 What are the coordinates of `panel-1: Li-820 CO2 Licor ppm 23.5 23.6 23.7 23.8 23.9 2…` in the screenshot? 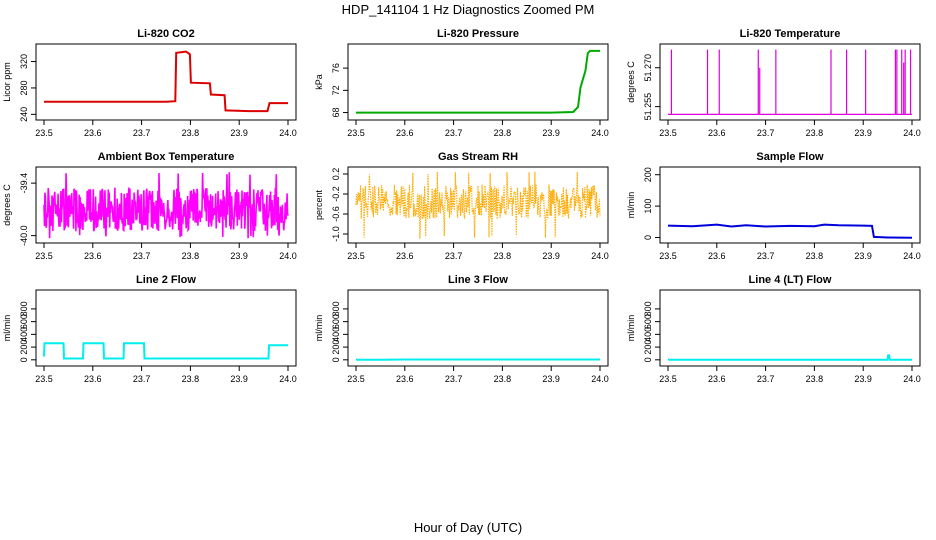 It's located at (149, 83).